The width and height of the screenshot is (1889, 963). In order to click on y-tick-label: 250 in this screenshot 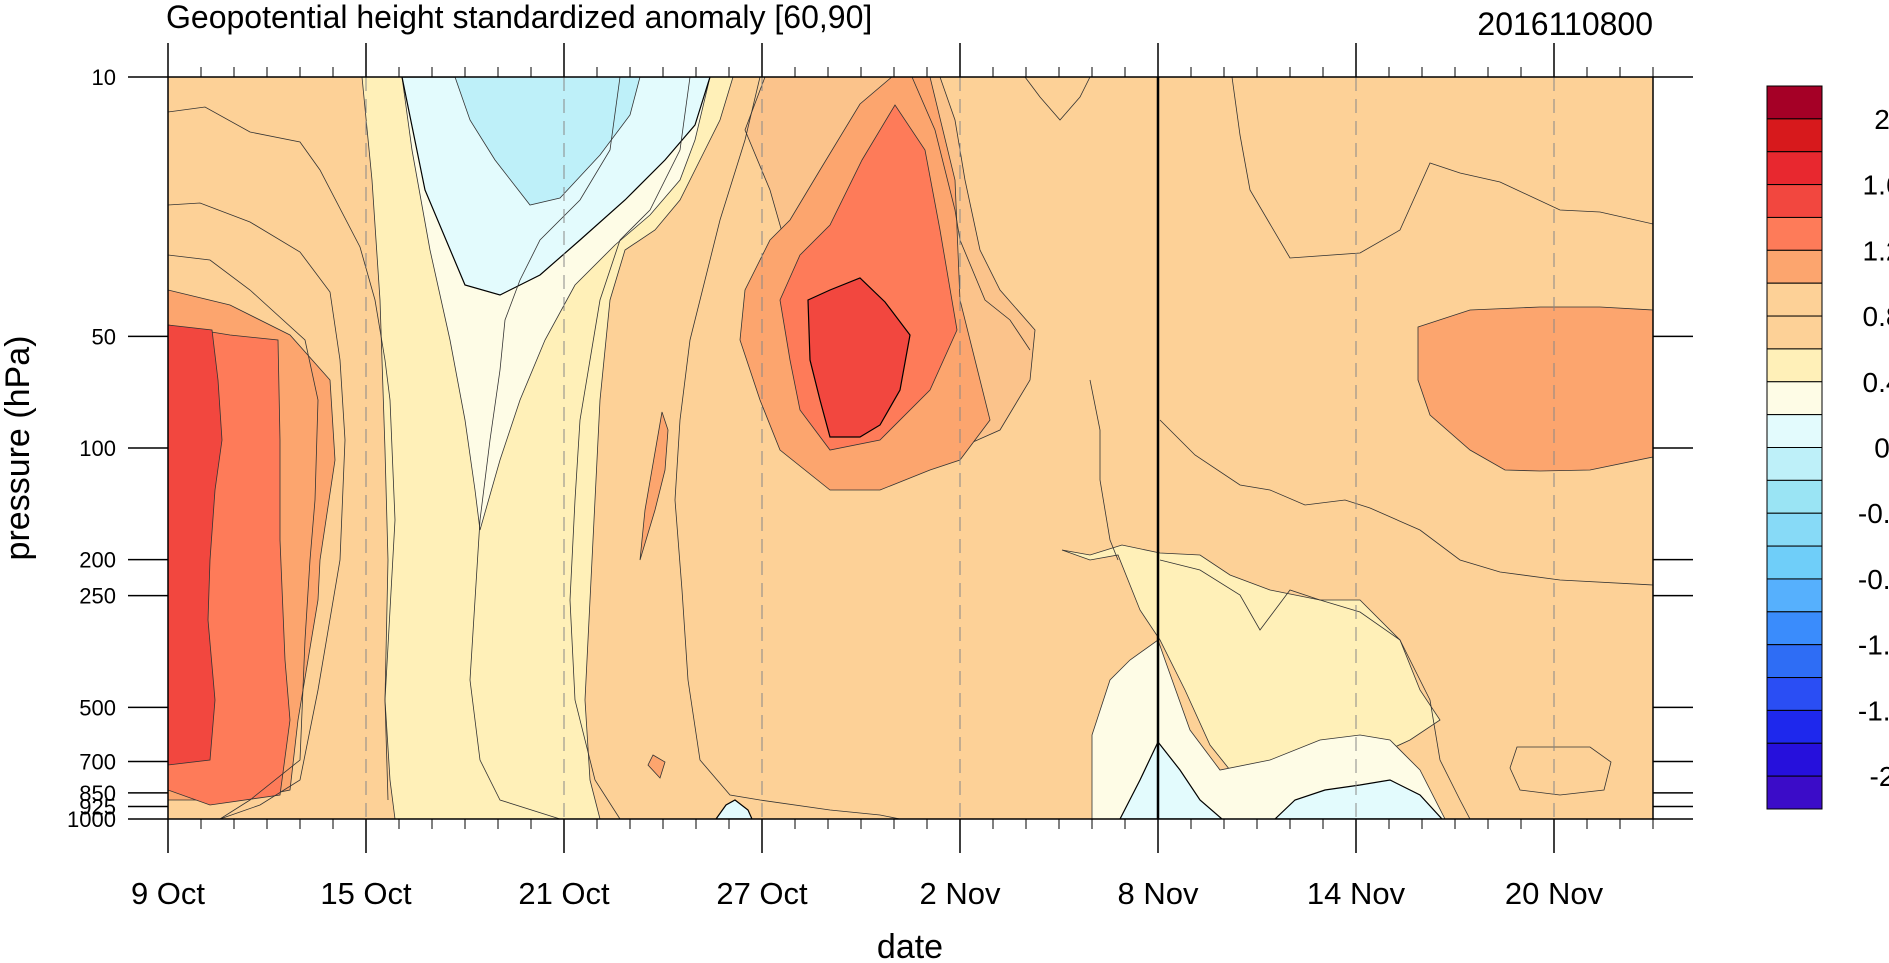, I will do `click(97, 596)`.